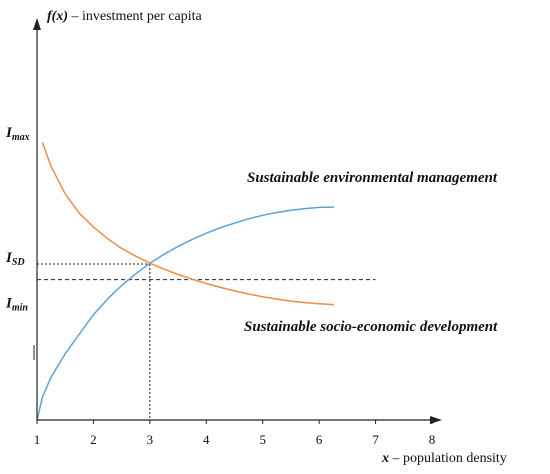  Describe the element at coordinates (15, 259) in the screenshot. I see `y-level-label-i-sd: ISD` at that location.